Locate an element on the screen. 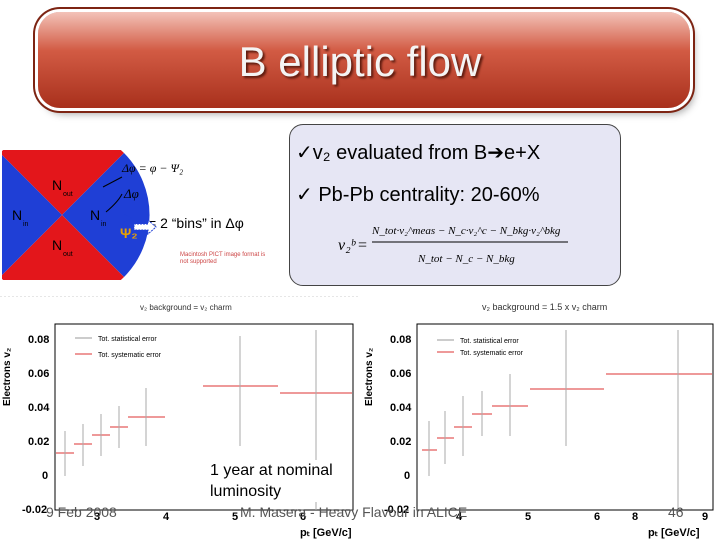  luminosity-callout: 1 year at nominal luminosity is located at coordinates (271, 481).